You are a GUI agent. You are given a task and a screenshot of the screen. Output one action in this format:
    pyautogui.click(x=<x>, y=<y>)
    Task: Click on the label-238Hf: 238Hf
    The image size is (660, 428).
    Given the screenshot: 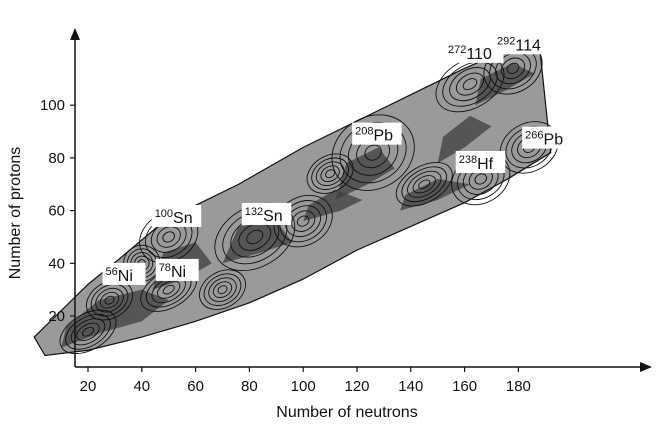 What is the action you would take?
    pyautogui.click(x=480, y=161)
    